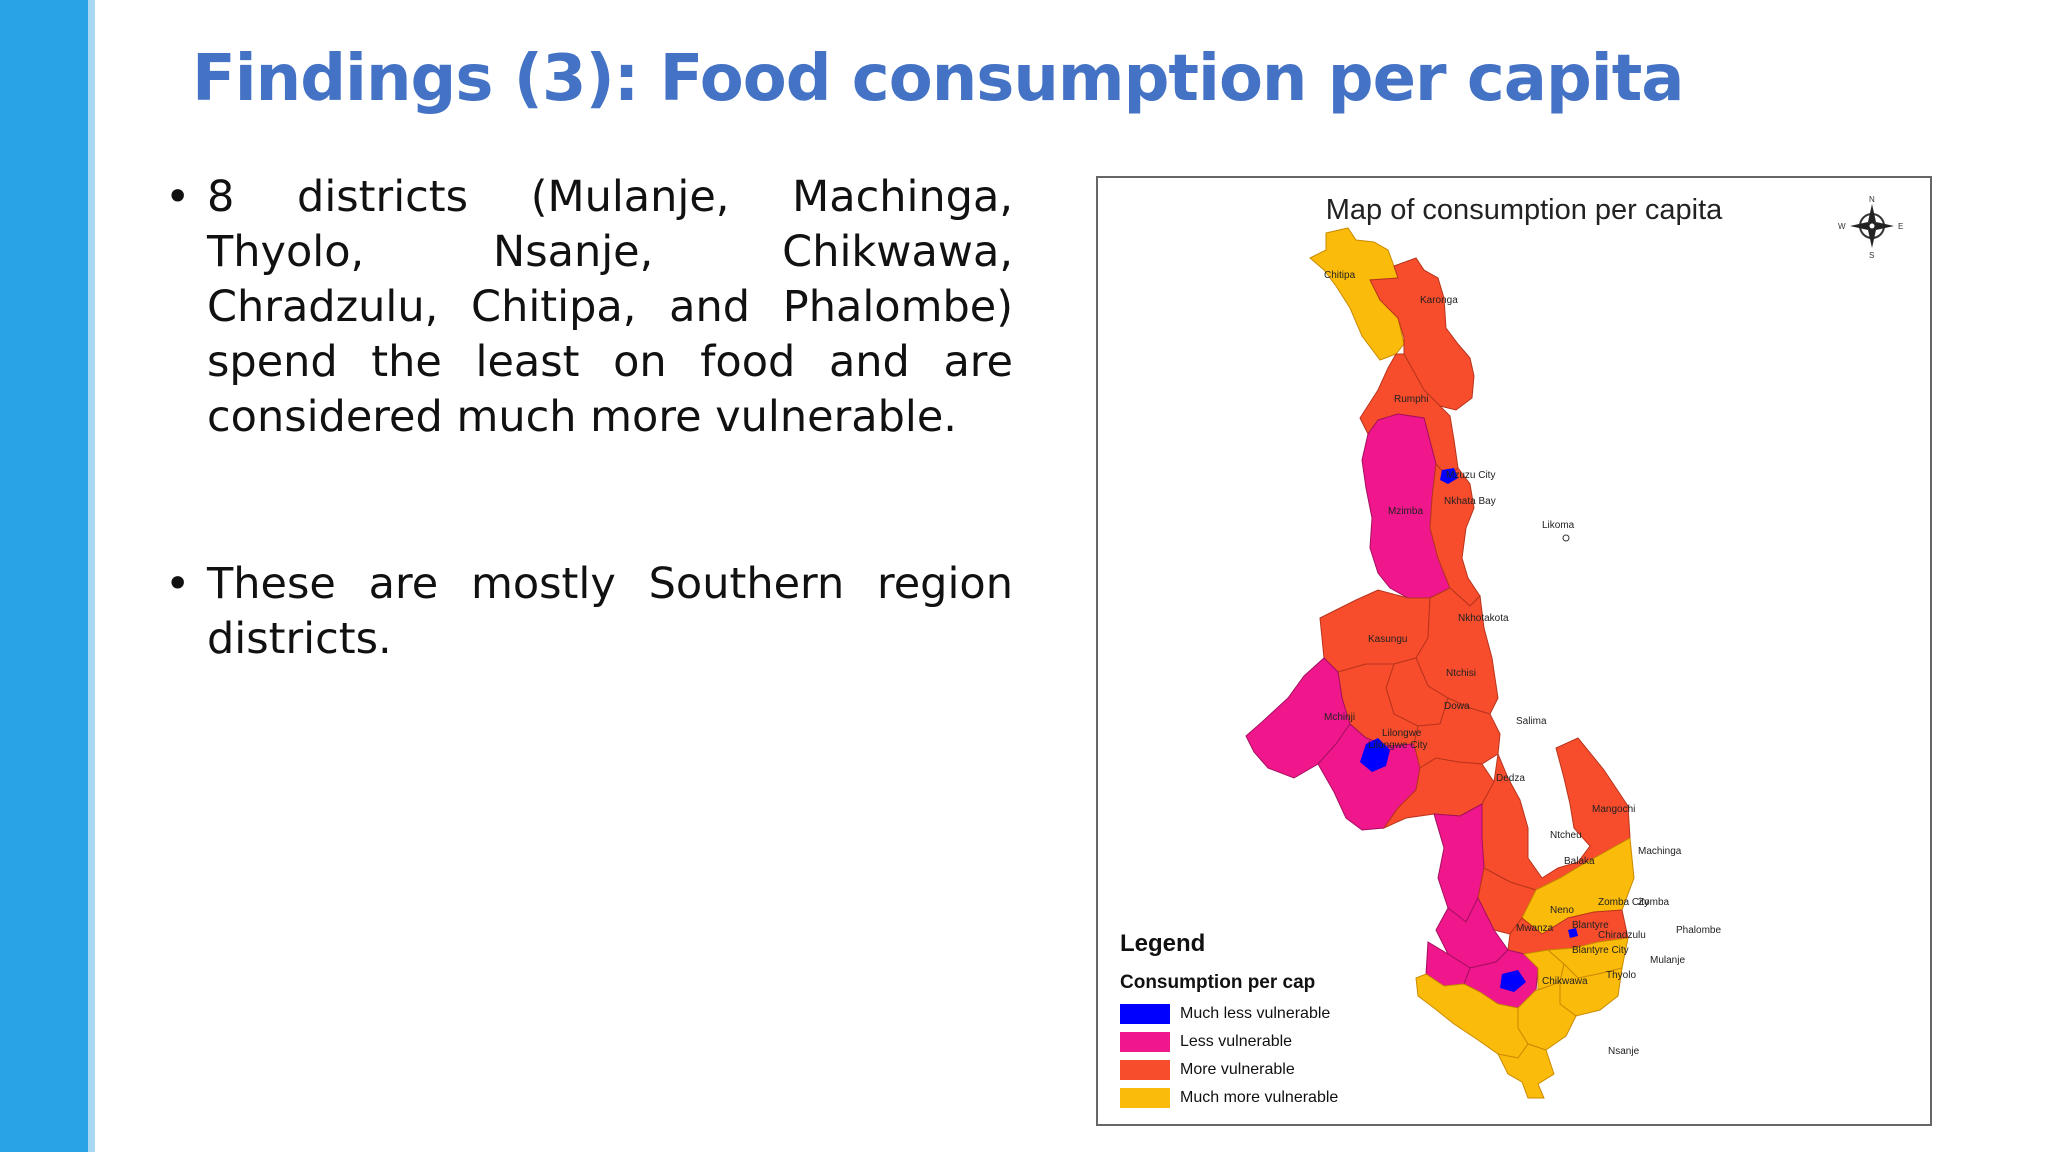 The height and width of the screenshot is (1152, 2048). What do you see at coordinates (1562, 910) in the screenshot?
I see `label-neno: Neno` at bounding box center [1562, 910].